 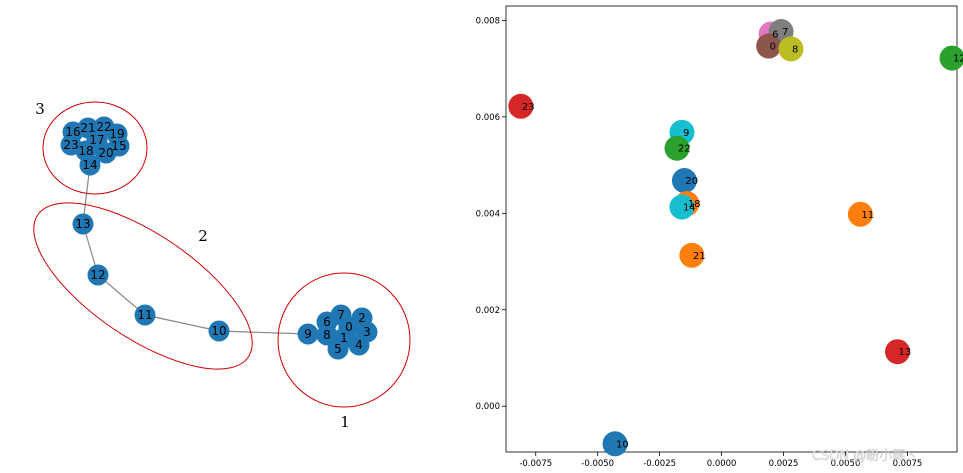 What do you see at coordinates (908, 464) in the screenshot?
I see `x-tick-label: 0.0075` at bounding box center [908, 464].